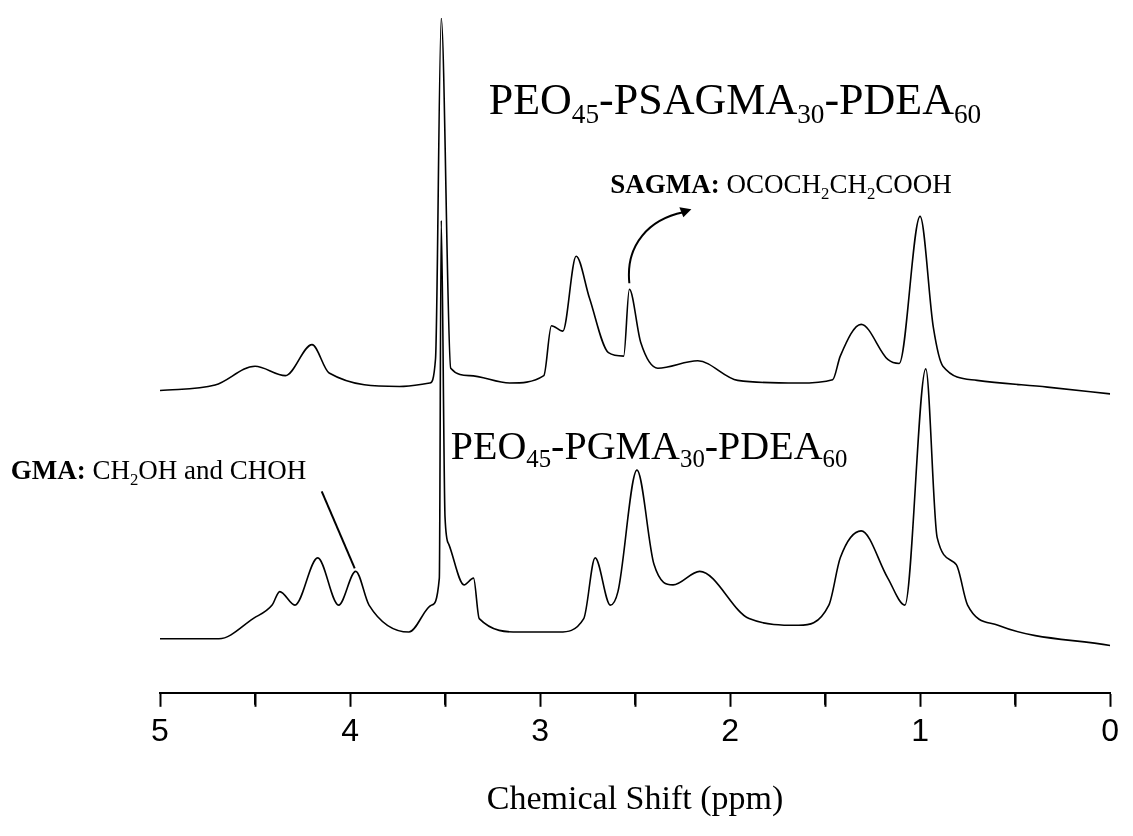 Image resolution: width=1133 pixels, height=836 pixels. I want to click on x-axis-title: Chemical Shift (ppm), so click(635, 797).